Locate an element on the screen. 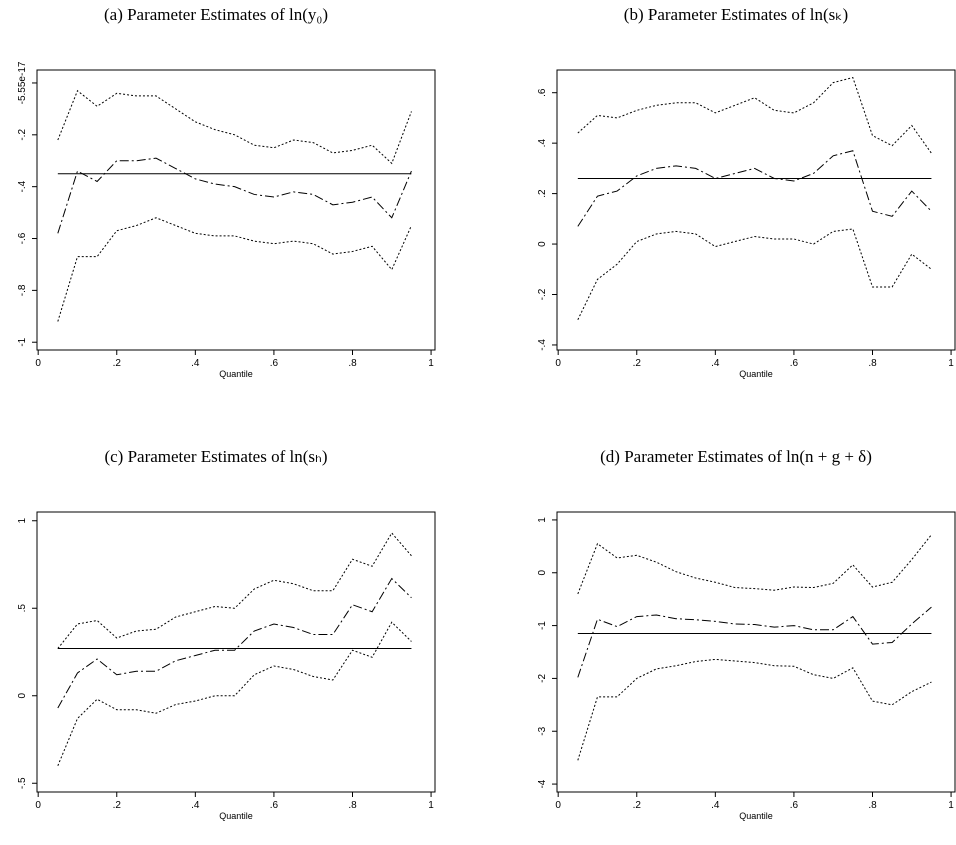 The height and width of the screenshot is (845, 956). panel-title: (c) Parameter Estimates of ln(sₕ) is located at coordinates (215, 456).